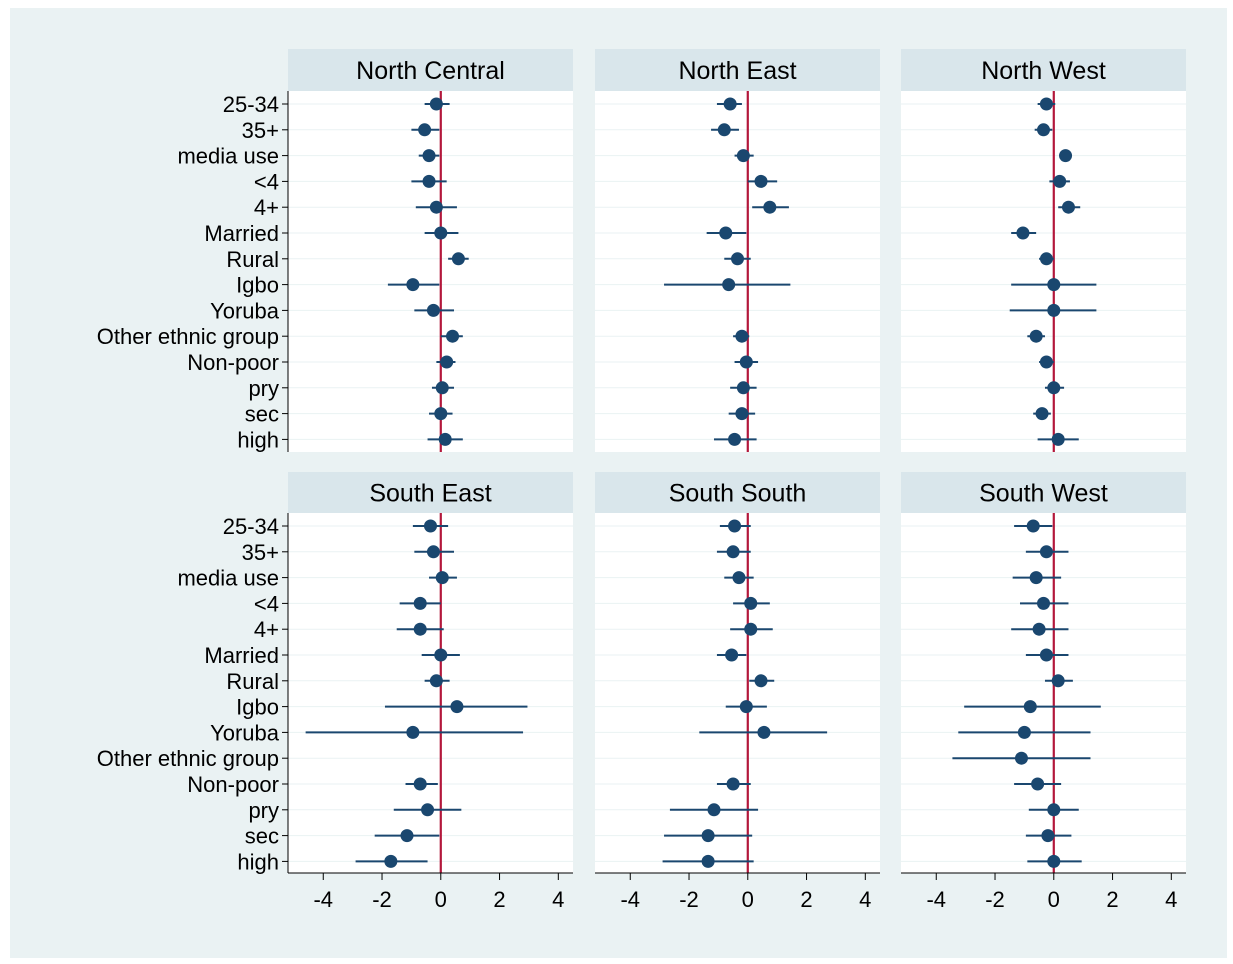 The width and height of the screenshot is (1233, 964). I want to click on y-tick-label: high, so click(258, 439).